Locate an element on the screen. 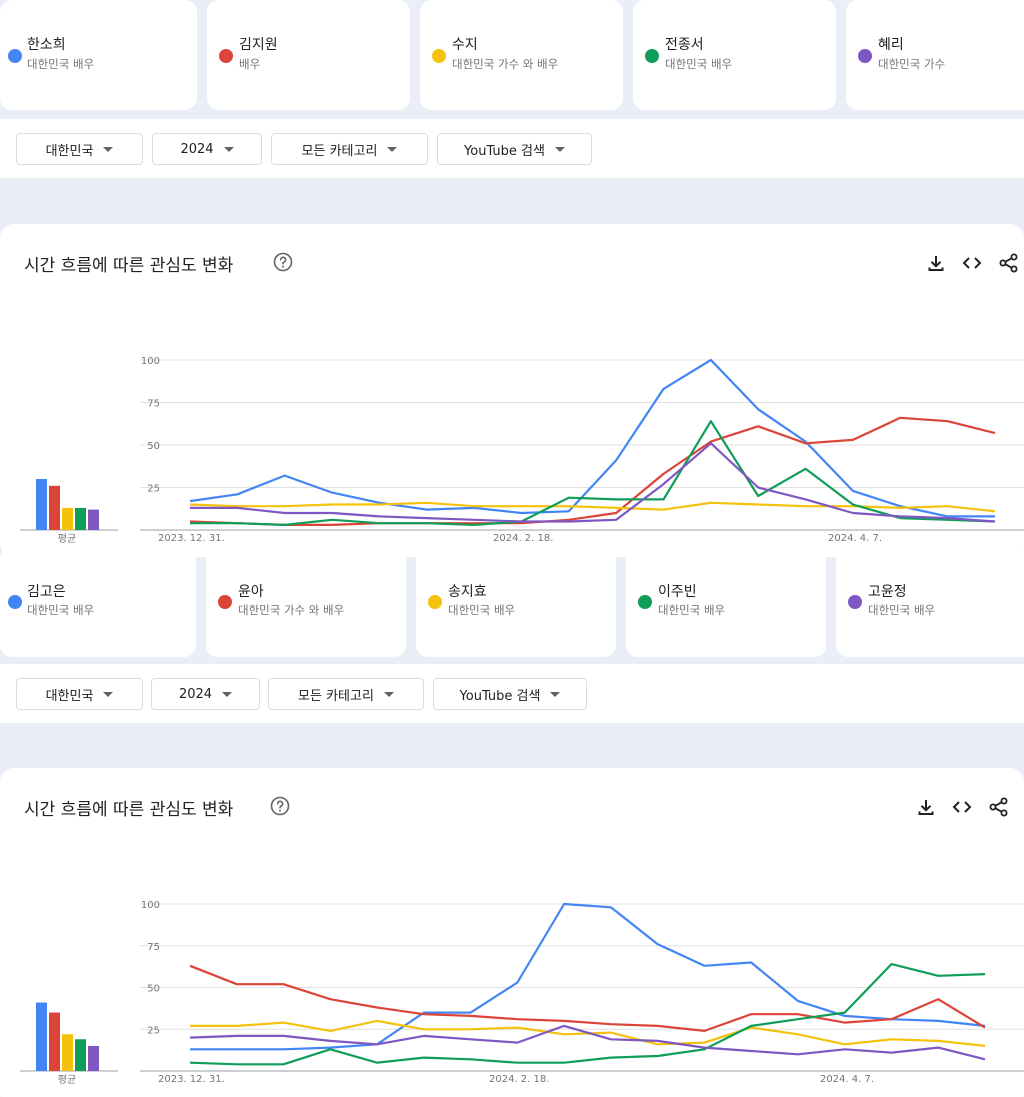  term-name: 이주빈 is located at coordinates (677, 592).